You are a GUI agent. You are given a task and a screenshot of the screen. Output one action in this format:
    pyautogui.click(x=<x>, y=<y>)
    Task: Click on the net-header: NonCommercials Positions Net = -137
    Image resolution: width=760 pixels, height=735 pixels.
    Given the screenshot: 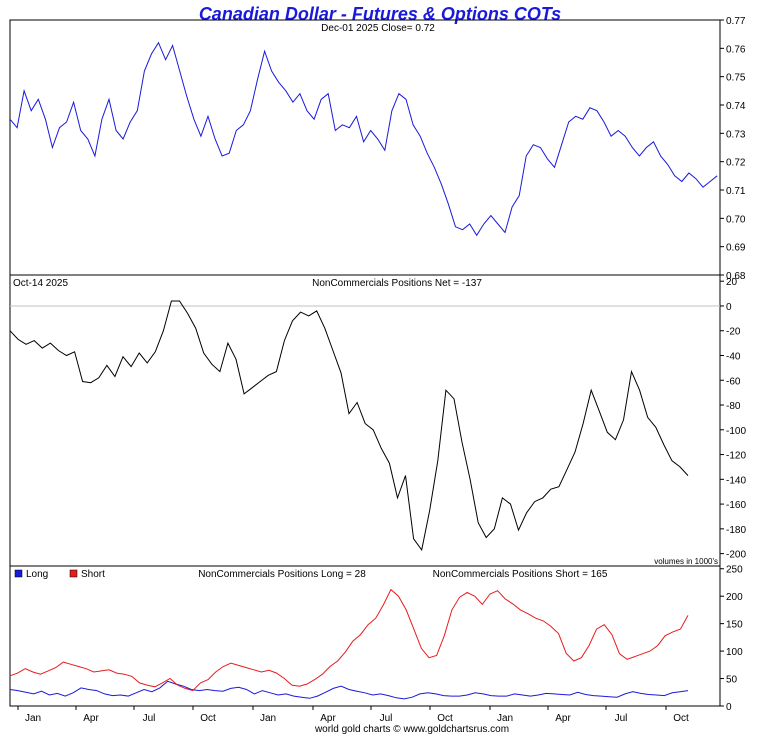 What is the action you would take?
    pyautogui.click(x=397, y=283)
    